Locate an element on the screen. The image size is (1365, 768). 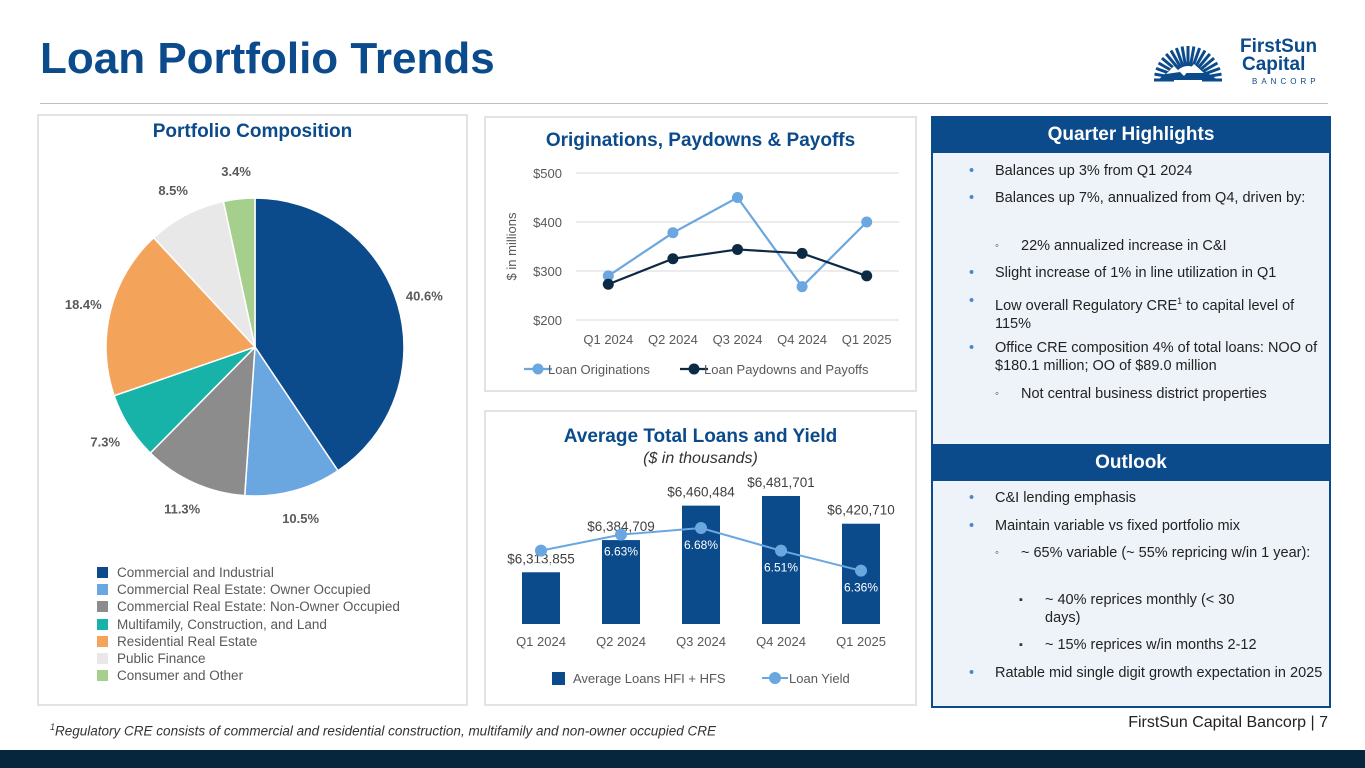
bar-xtick-label: Q1 2024 is located at coordinates (541, 641).